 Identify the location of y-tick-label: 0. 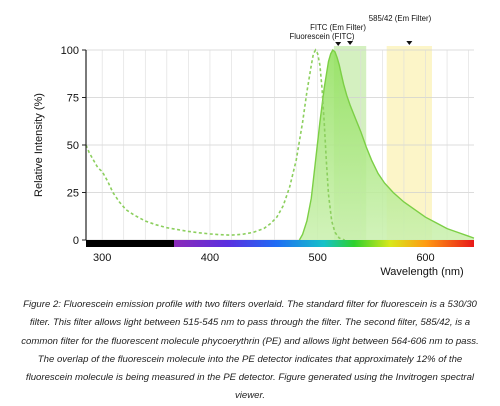
(76, 241).